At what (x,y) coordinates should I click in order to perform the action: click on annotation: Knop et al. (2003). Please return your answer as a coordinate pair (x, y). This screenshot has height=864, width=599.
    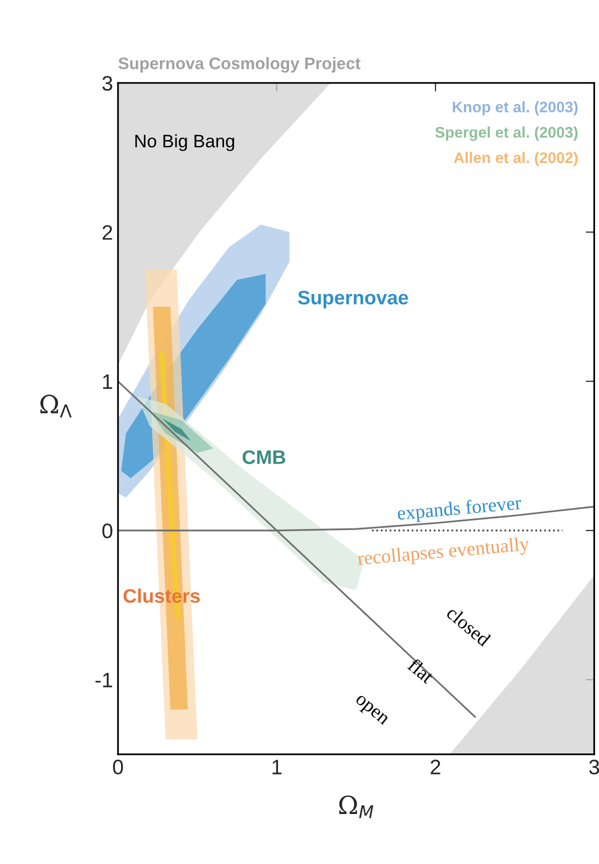
    Looking at the image, I should click on (515, 108).